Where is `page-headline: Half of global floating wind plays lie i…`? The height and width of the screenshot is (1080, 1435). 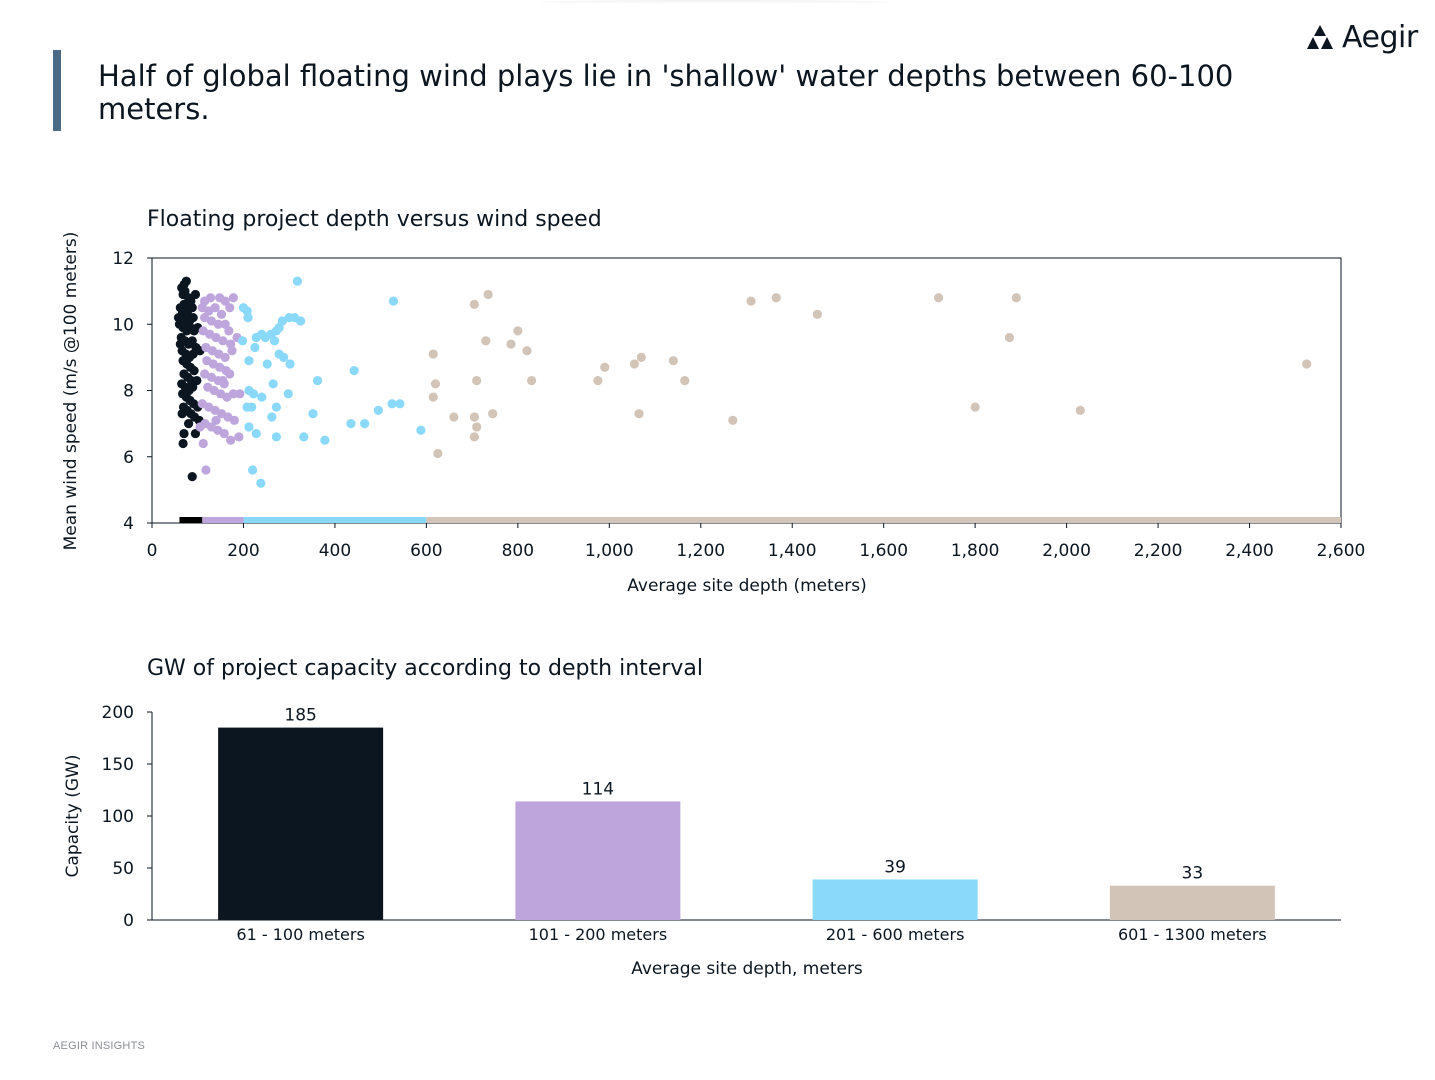
page-headline: Half of global floating wind plays lie i… is located at coordinates (666, 92).